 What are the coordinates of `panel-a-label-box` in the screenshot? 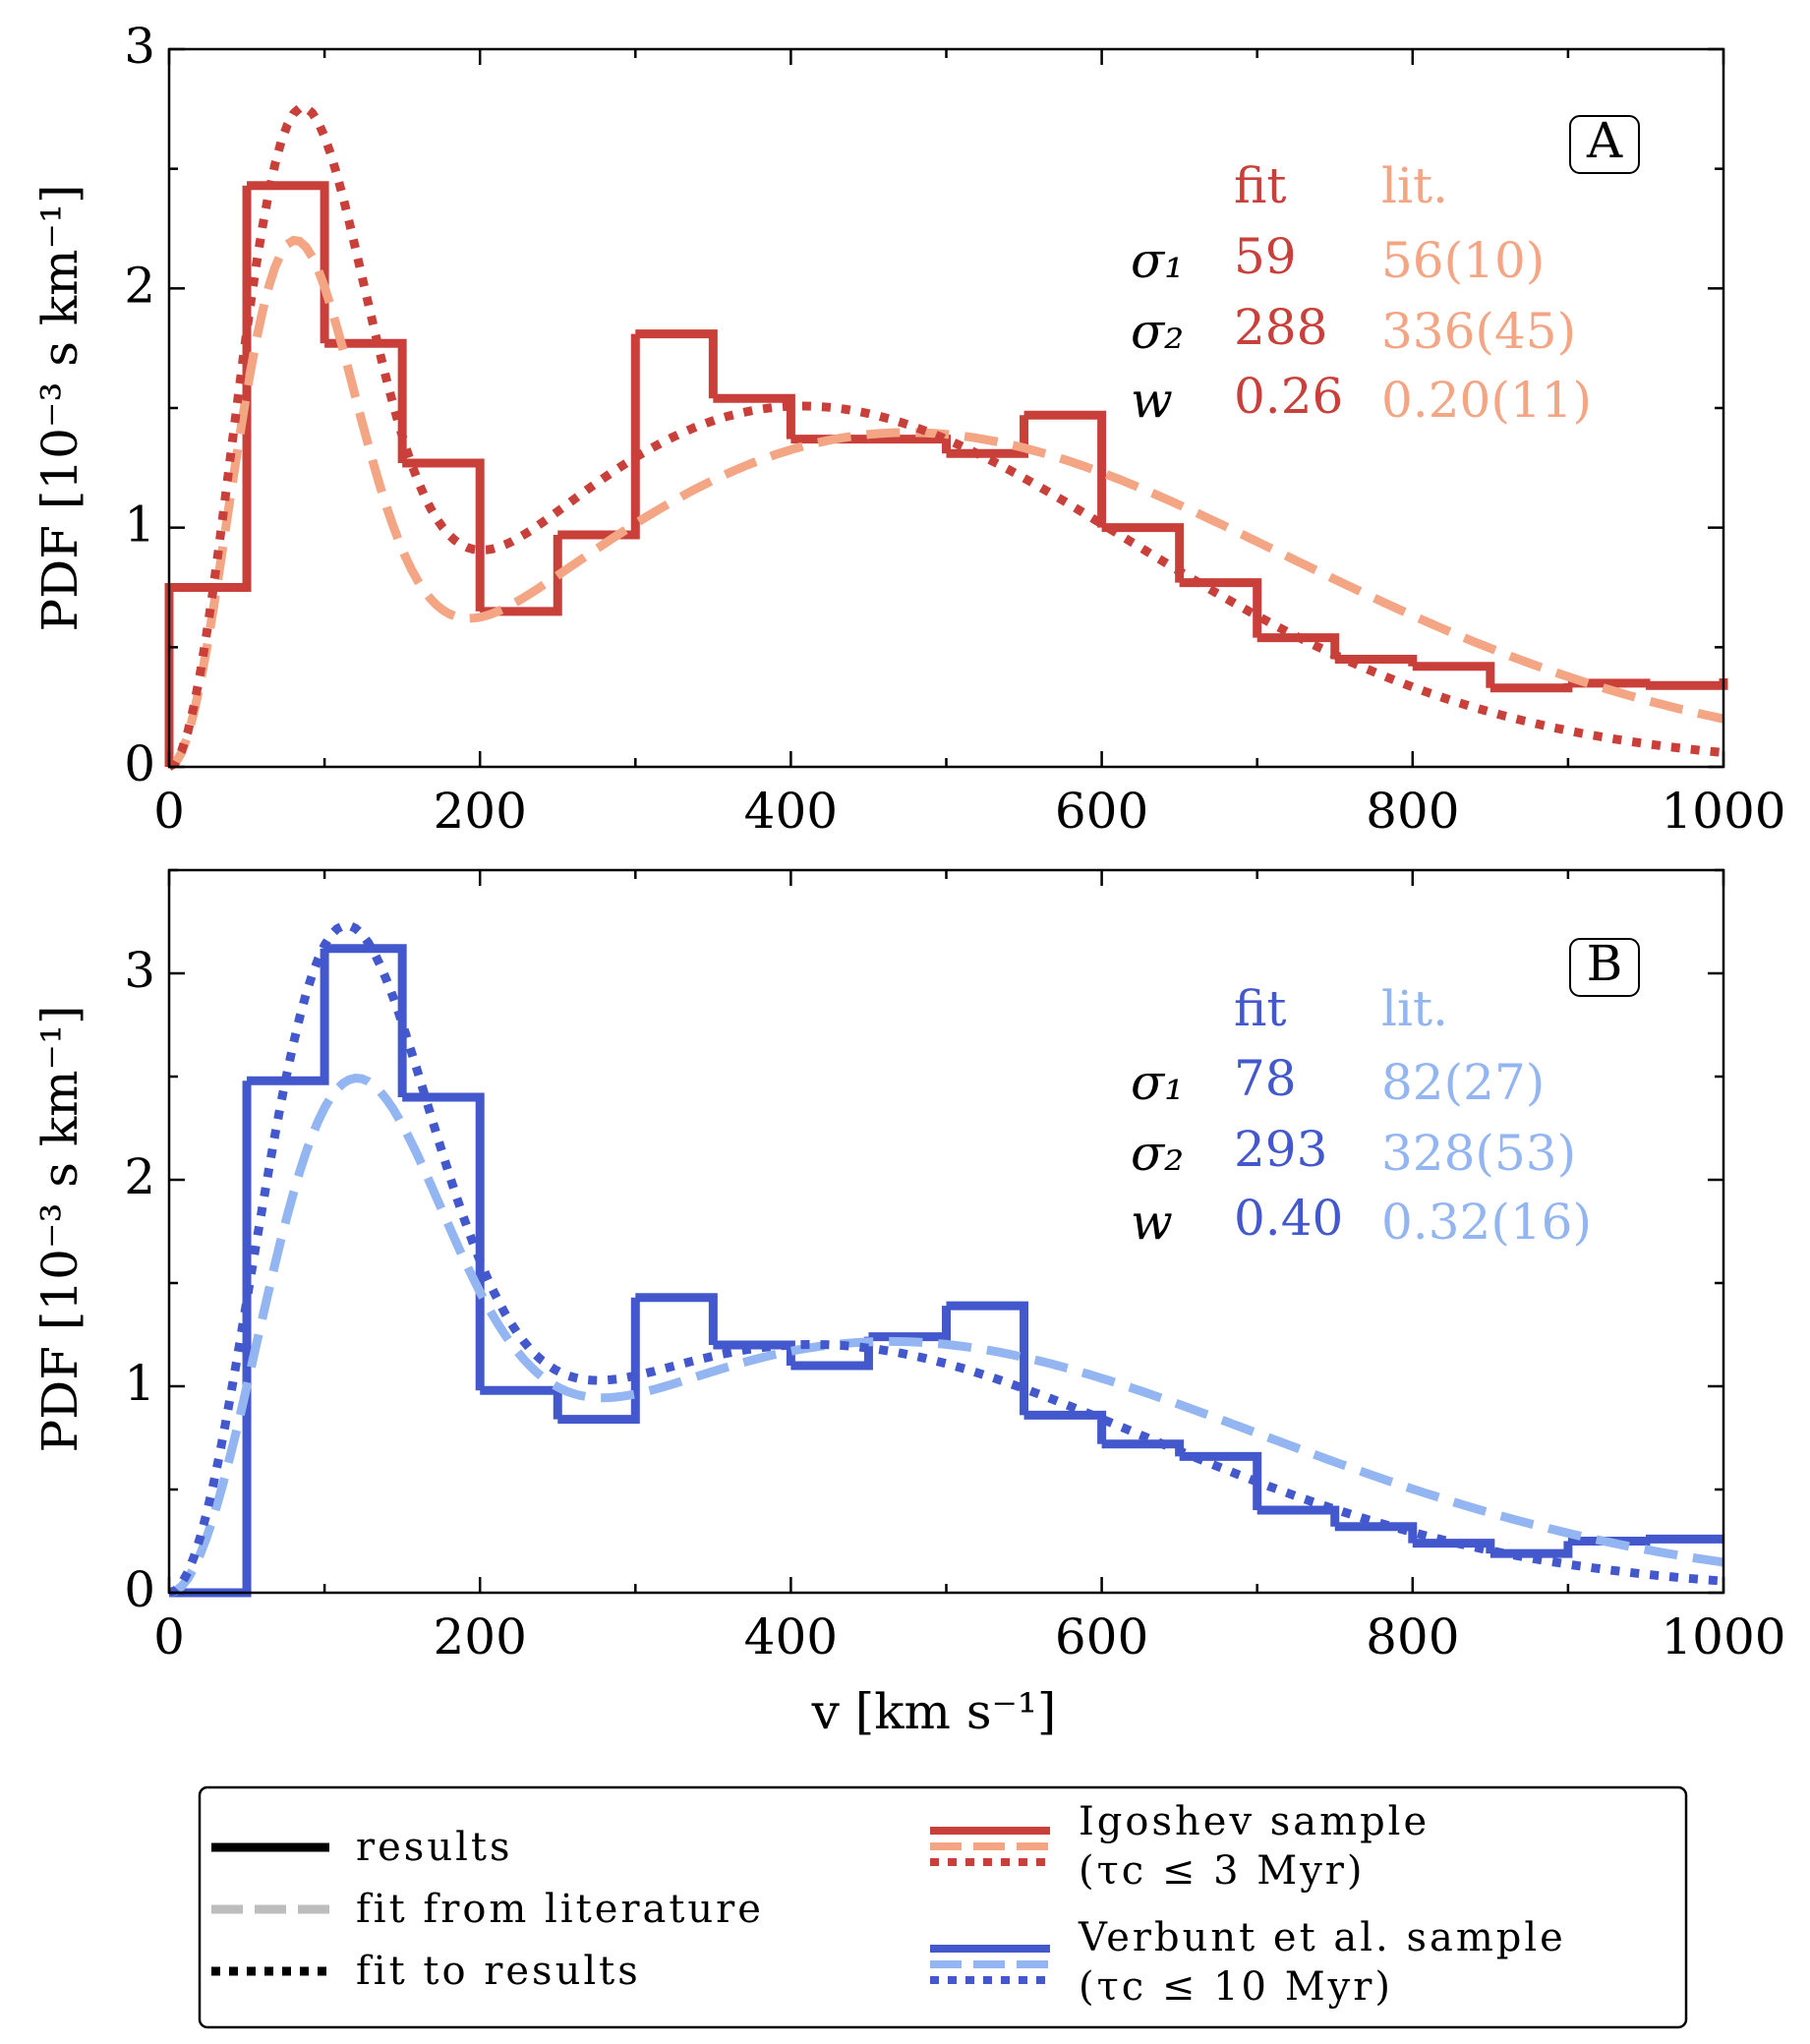 It's located at (1604, 144).